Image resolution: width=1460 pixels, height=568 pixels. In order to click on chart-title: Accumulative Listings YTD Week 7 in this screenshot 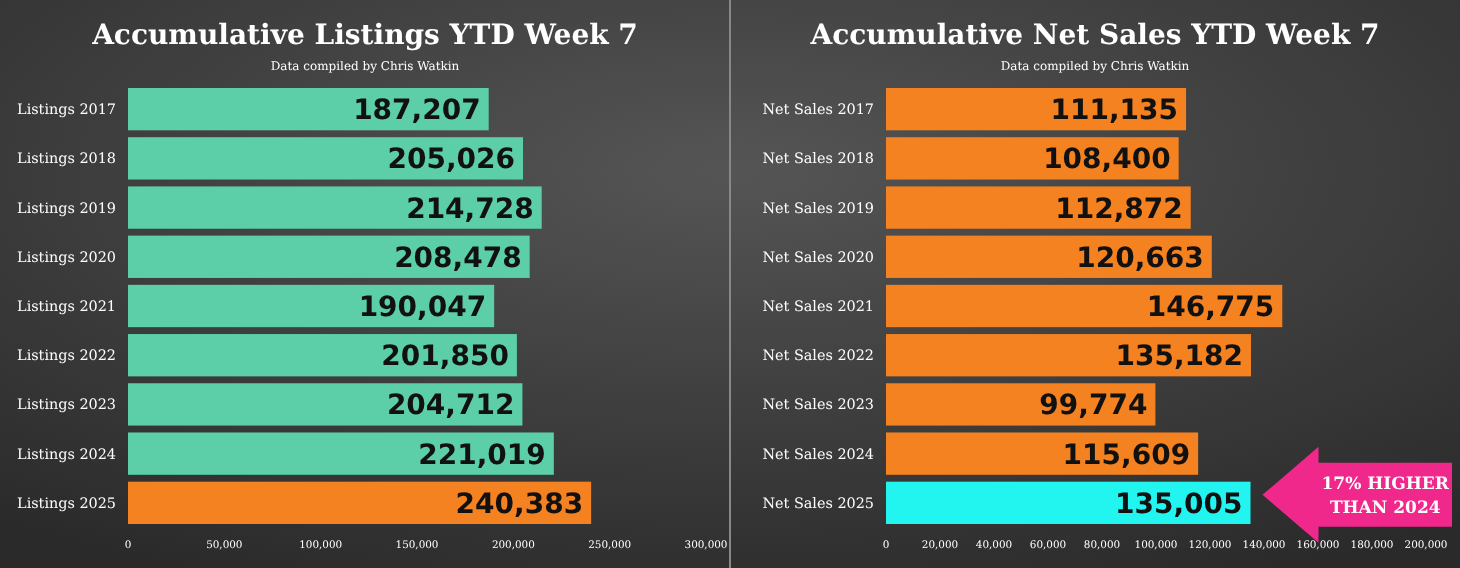, I will do `click(364, 36)`.